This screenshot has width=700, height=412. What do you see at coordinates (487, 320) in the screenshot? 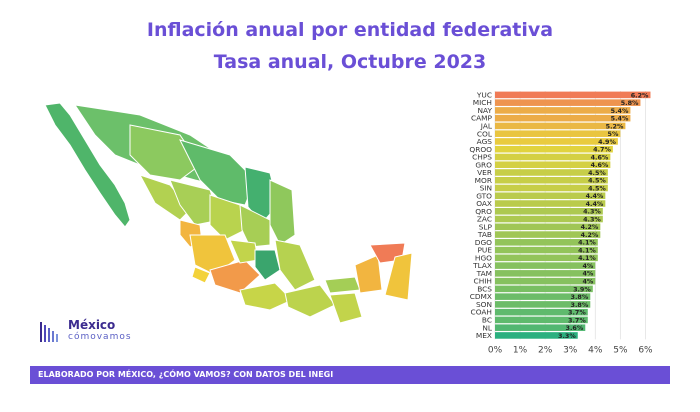
I see `category-label: BC` at bounding box center [487, 320].